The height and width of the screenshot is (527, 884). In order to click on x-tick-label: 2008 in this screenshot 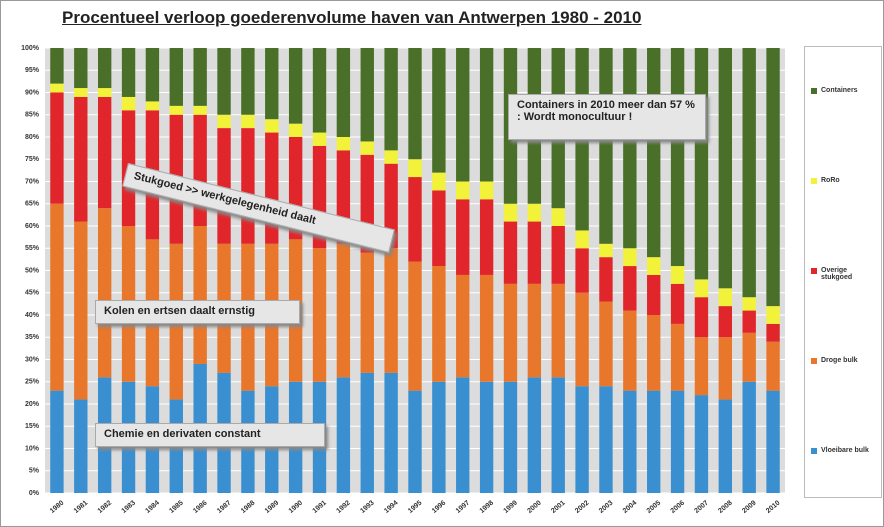, I will do `click(725, 507)`.